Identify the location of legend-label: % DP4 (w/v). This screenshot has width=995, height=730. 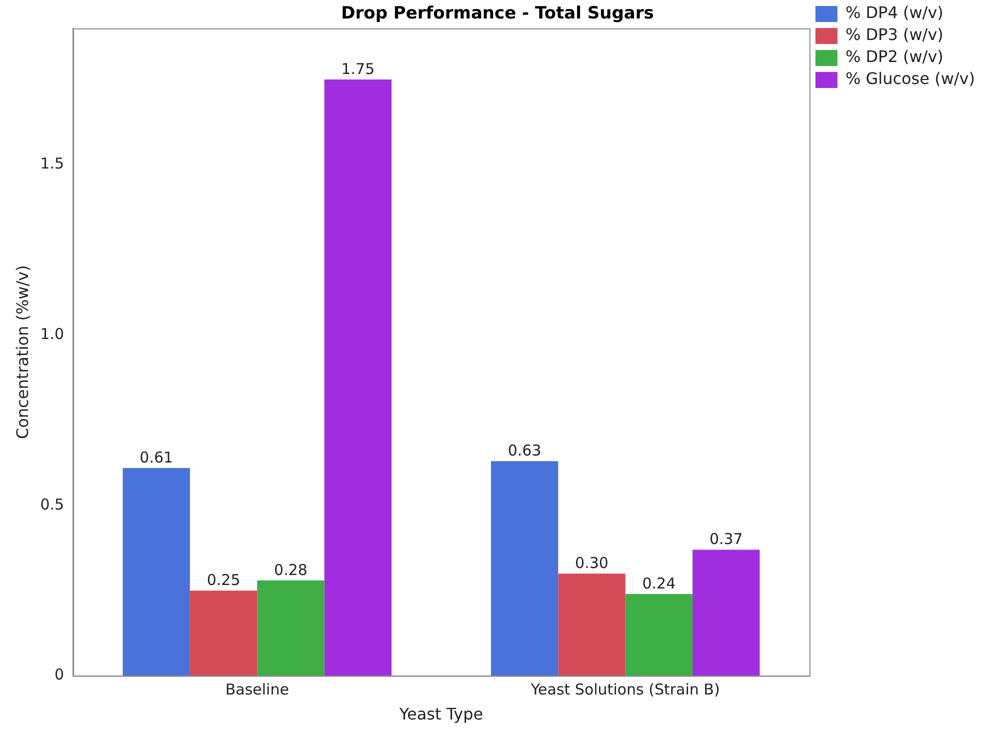
(894, 12).